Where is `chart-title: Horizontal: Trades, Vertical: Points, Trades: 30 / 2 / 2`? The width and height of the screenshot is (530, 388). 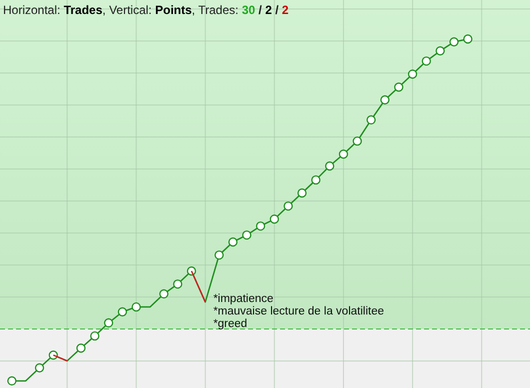
chart-title: Horizontal: Trades, Vertical: Points, Trades: 30 / 2 / 2 is located at coordinates (146, 10).